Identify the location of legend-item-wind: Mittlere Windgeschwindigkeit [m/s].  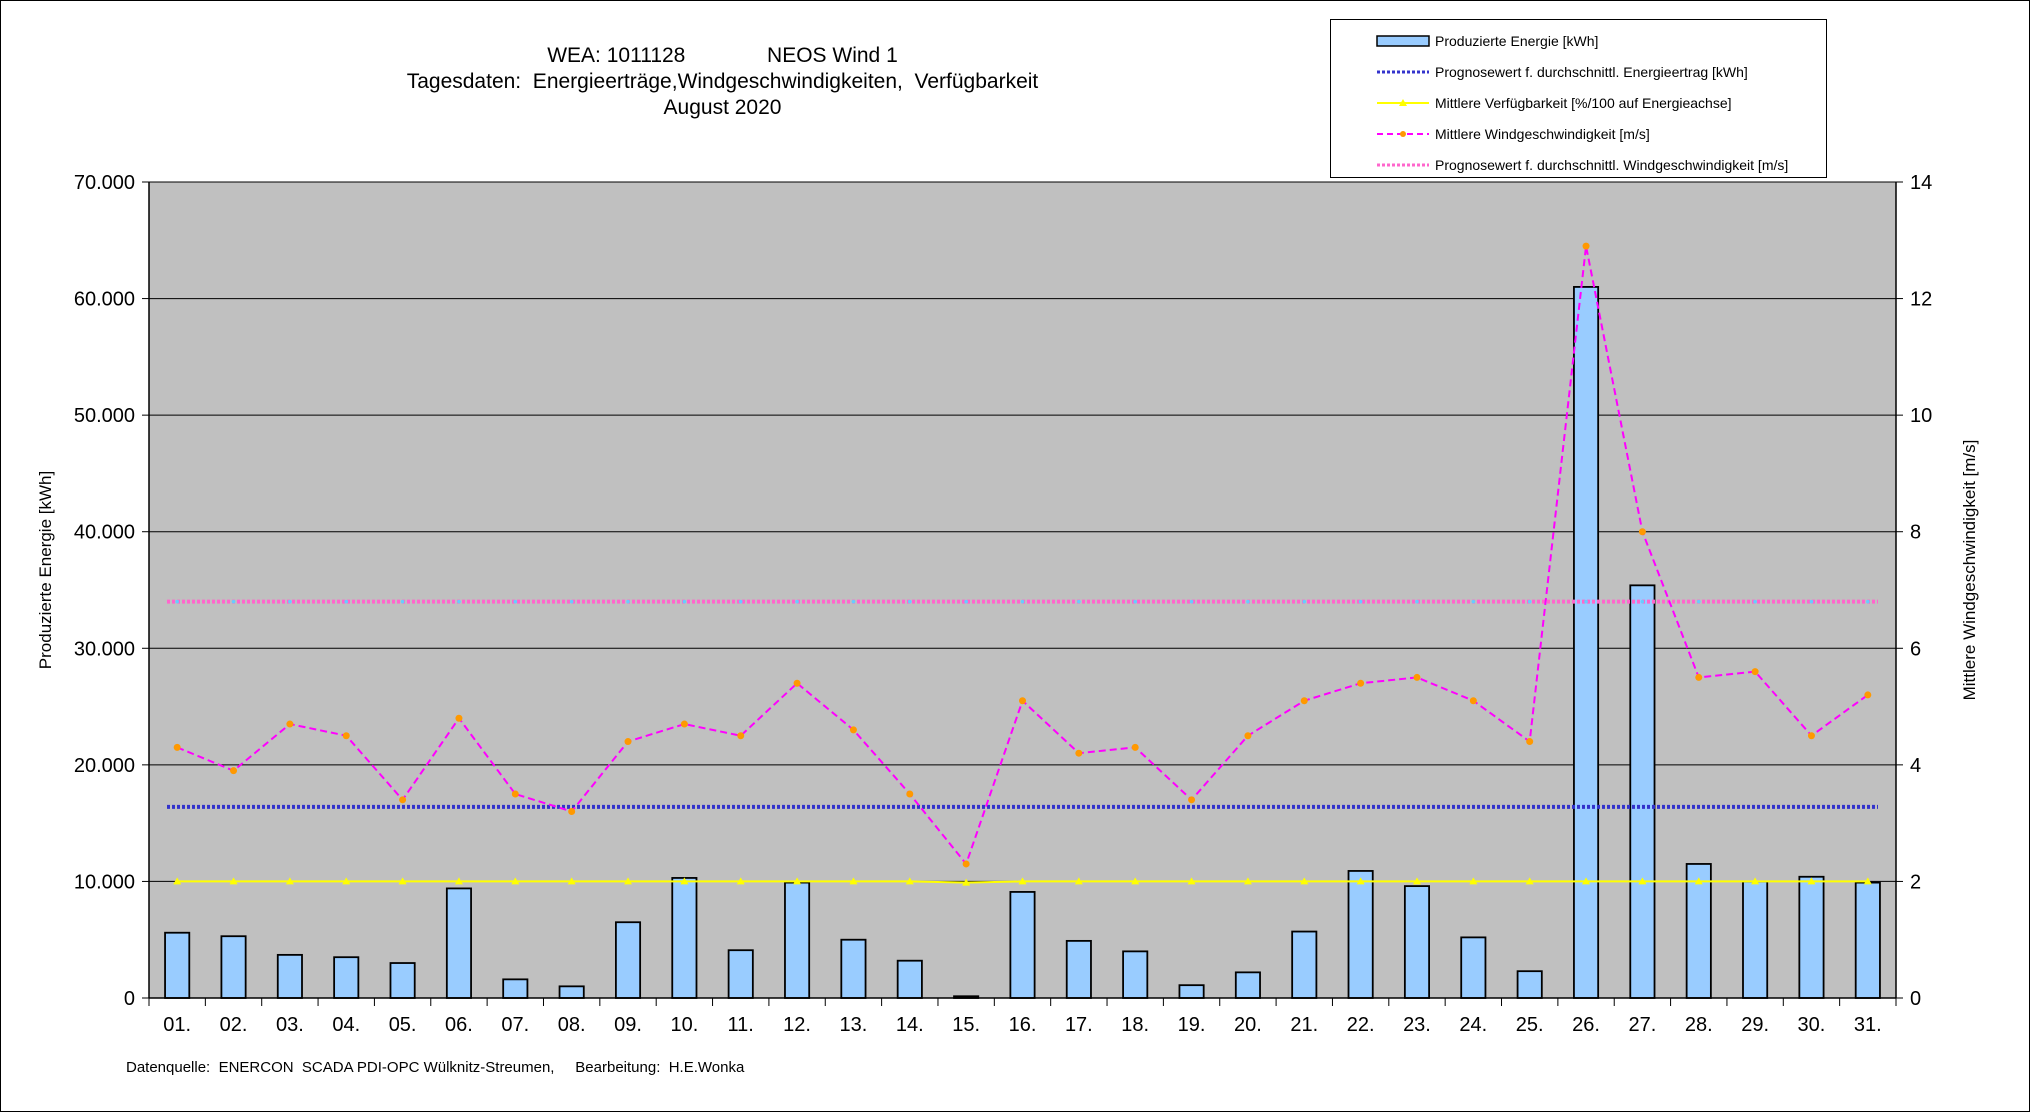
(1578, 134).